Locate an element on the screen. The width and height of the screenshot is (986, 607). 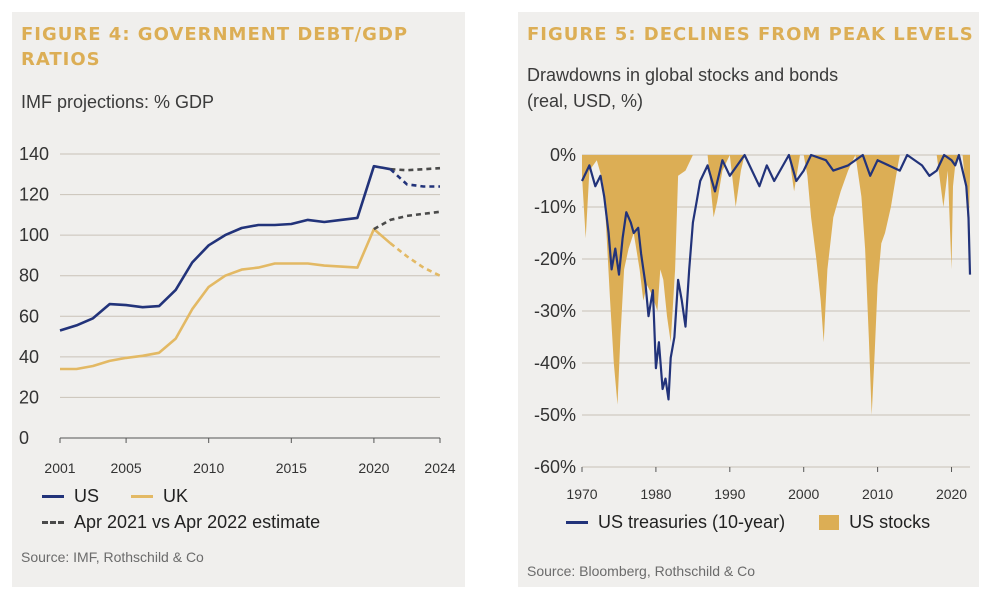
figure-4-y-tick-label: 60 is located at coordinates (29, 316).